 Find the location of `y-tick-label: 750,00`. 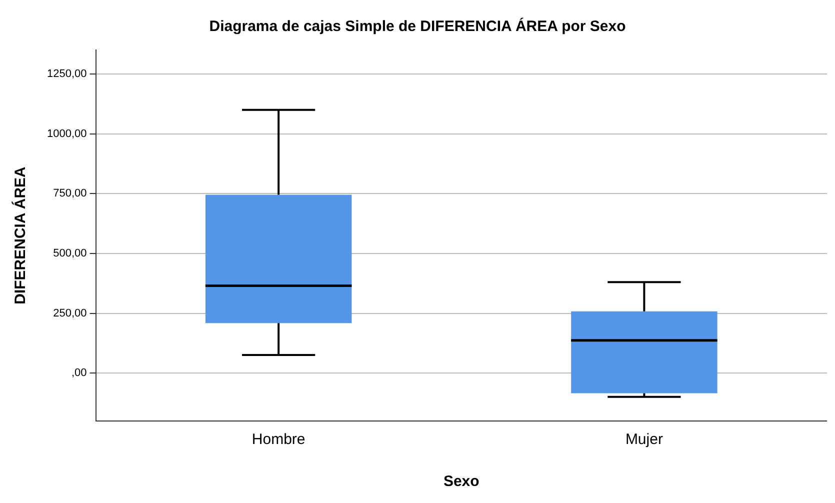

y-tick-label: 750,00 is located at coordinates (70, 194).